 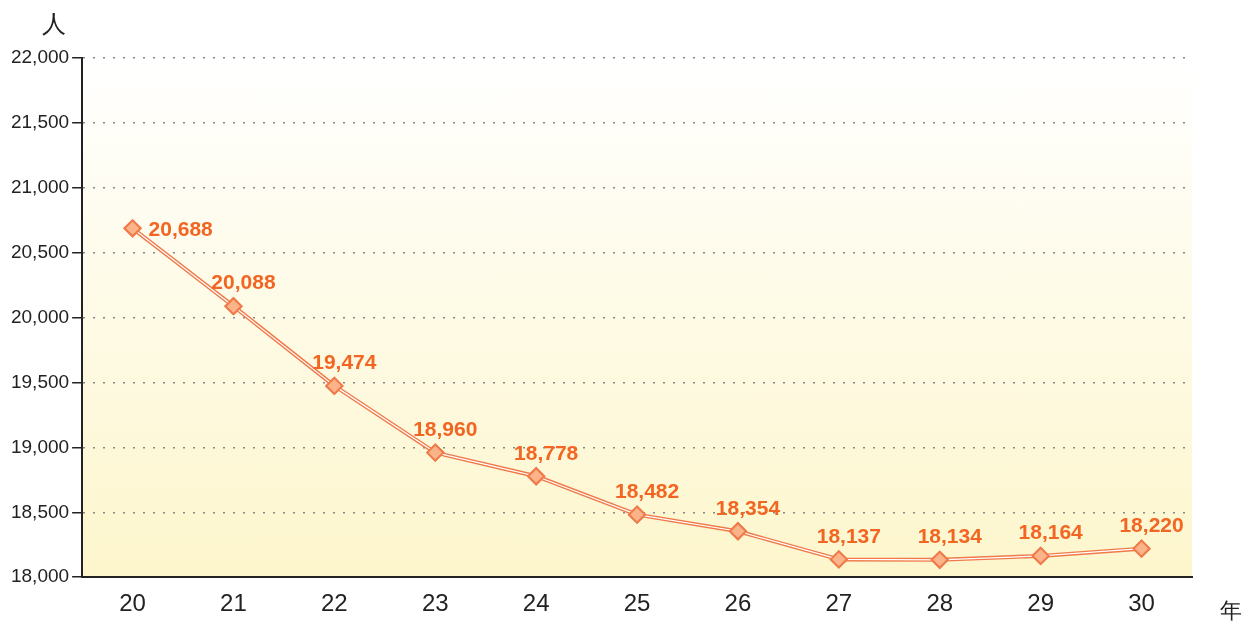 I want to click on x-tick-label: 24, so click(x=536, y=603).